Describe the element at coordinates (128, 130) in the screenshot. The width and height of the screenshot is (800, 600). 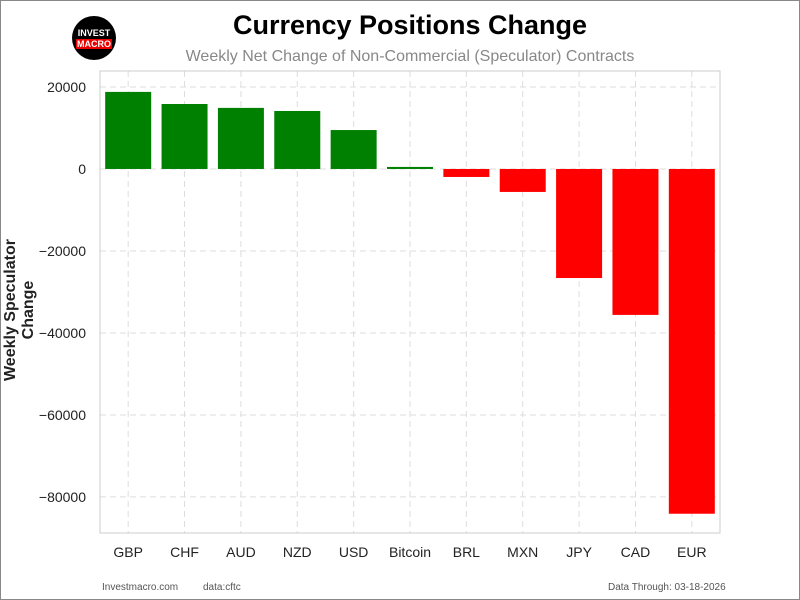
I see `bar-gbp` at that location.